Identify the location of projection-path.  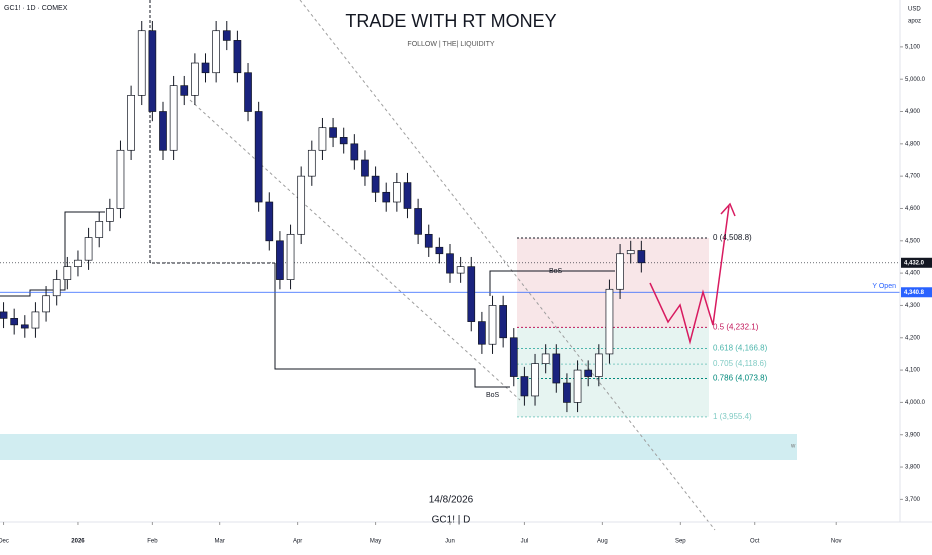
(692, 273).